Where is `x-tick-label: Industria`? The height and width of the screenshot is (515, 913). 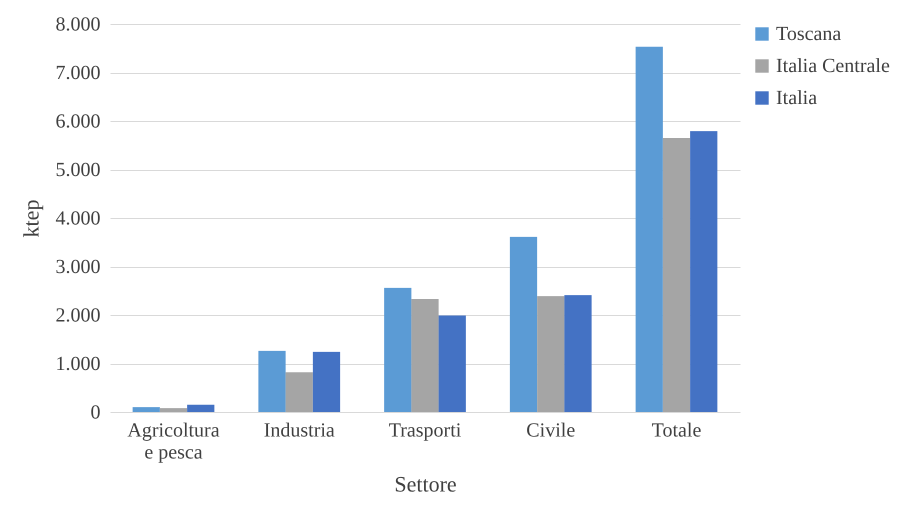 x-tick-label: Industria is located at coordinates (299, 431).